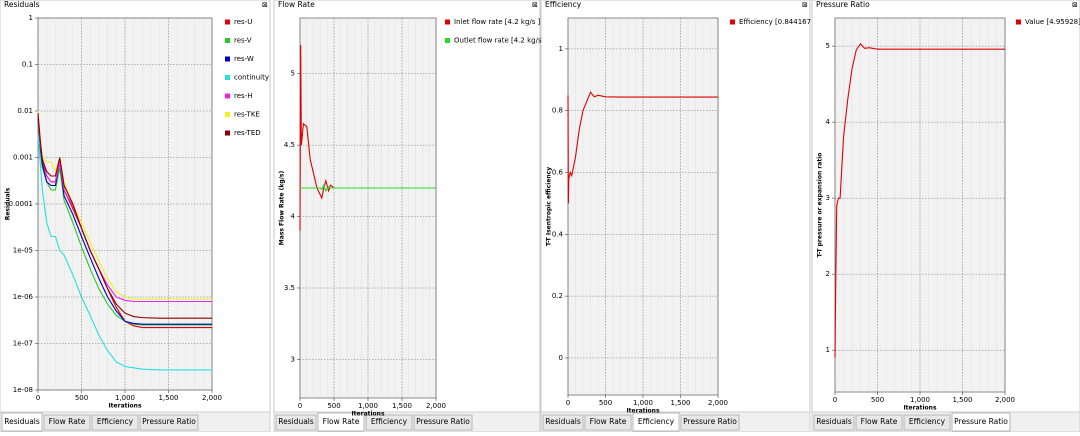 The height and width of the screenshot is (436, 1080). I want to click on legend-label: res-TED, so click(247, 133).